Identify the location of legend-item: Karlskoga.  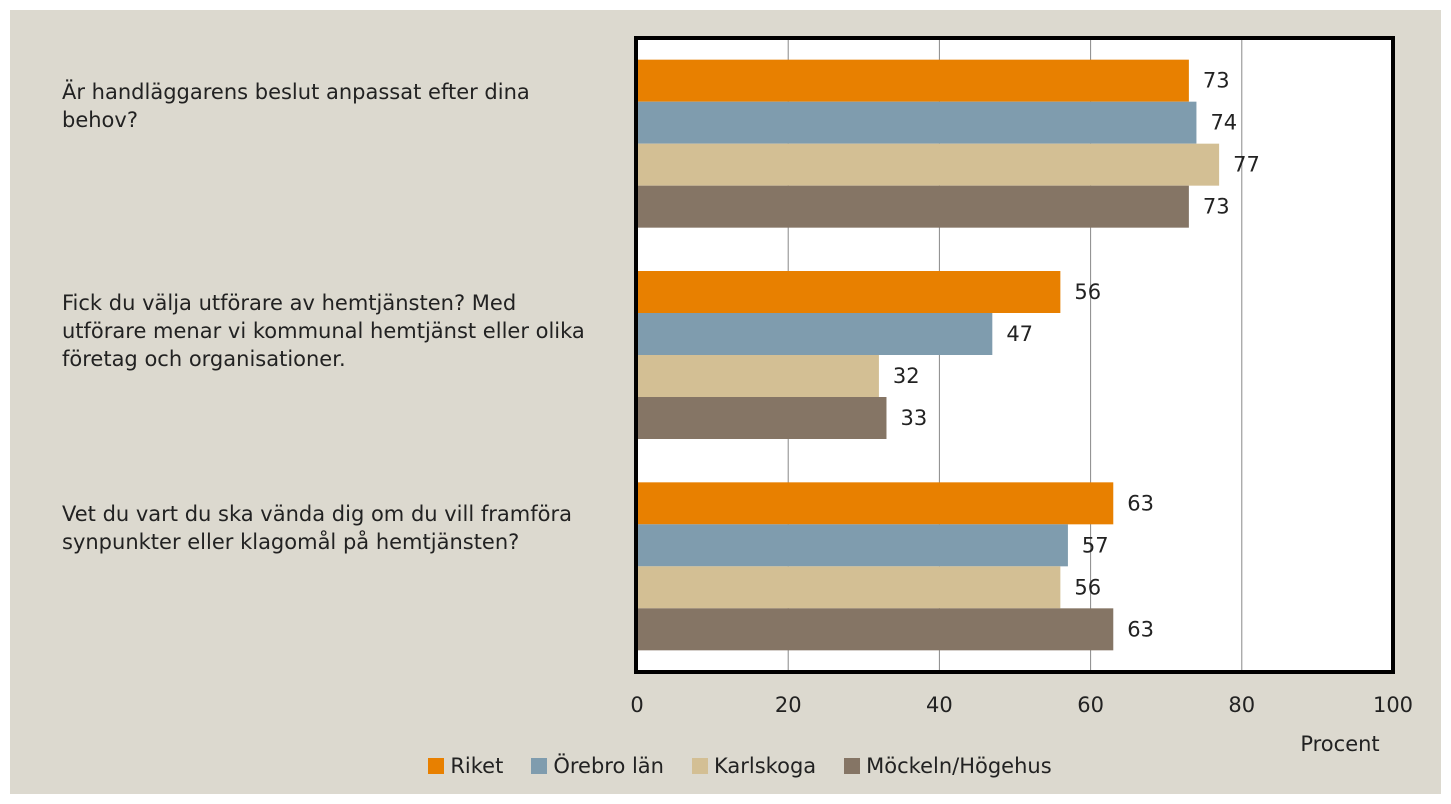
(754, 766).